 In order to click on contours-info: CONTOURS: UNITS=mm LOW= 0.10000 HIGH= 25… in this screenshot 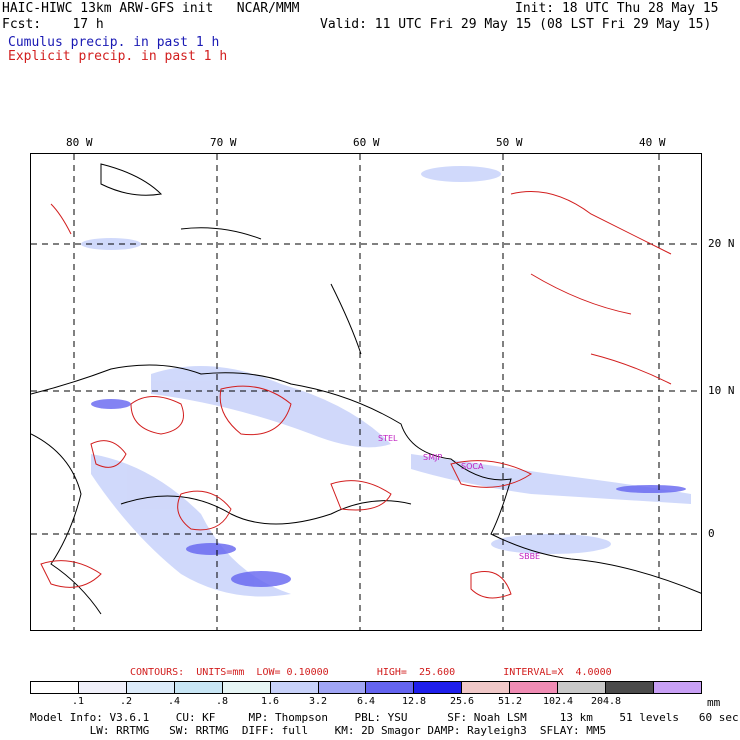, I will do `click(371, 672)`.